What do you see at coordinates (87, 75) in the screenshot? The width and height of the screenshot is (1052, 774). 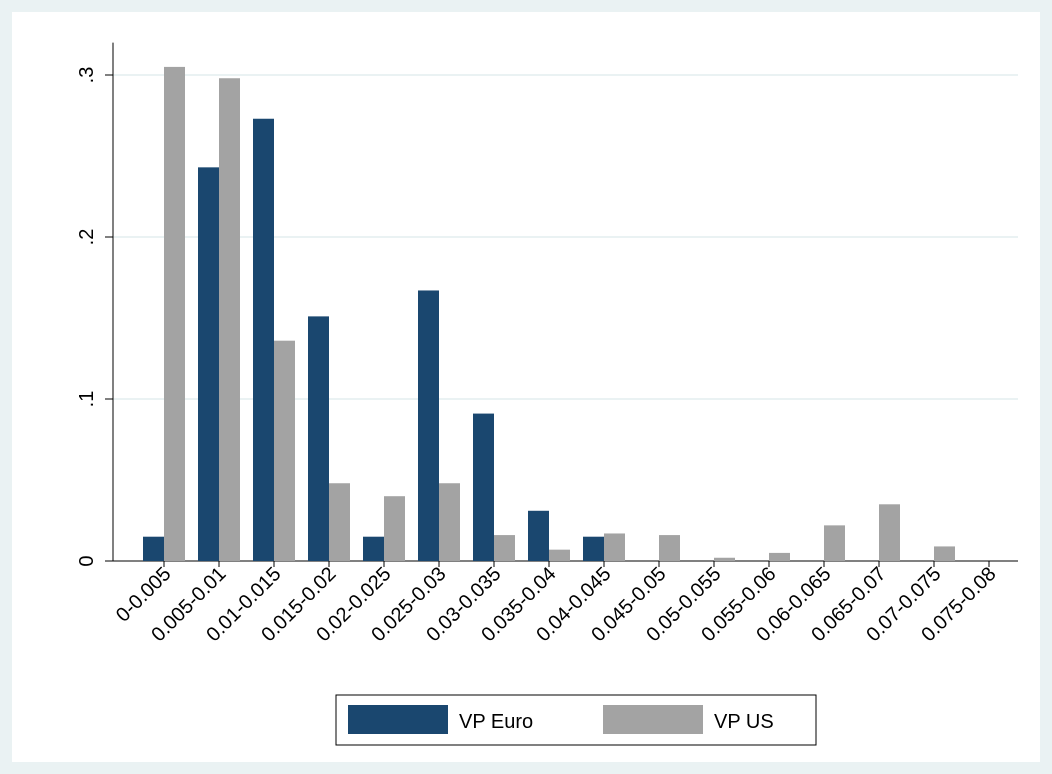 I see `y-tick-label: .3` at bounding box center [87, 75].